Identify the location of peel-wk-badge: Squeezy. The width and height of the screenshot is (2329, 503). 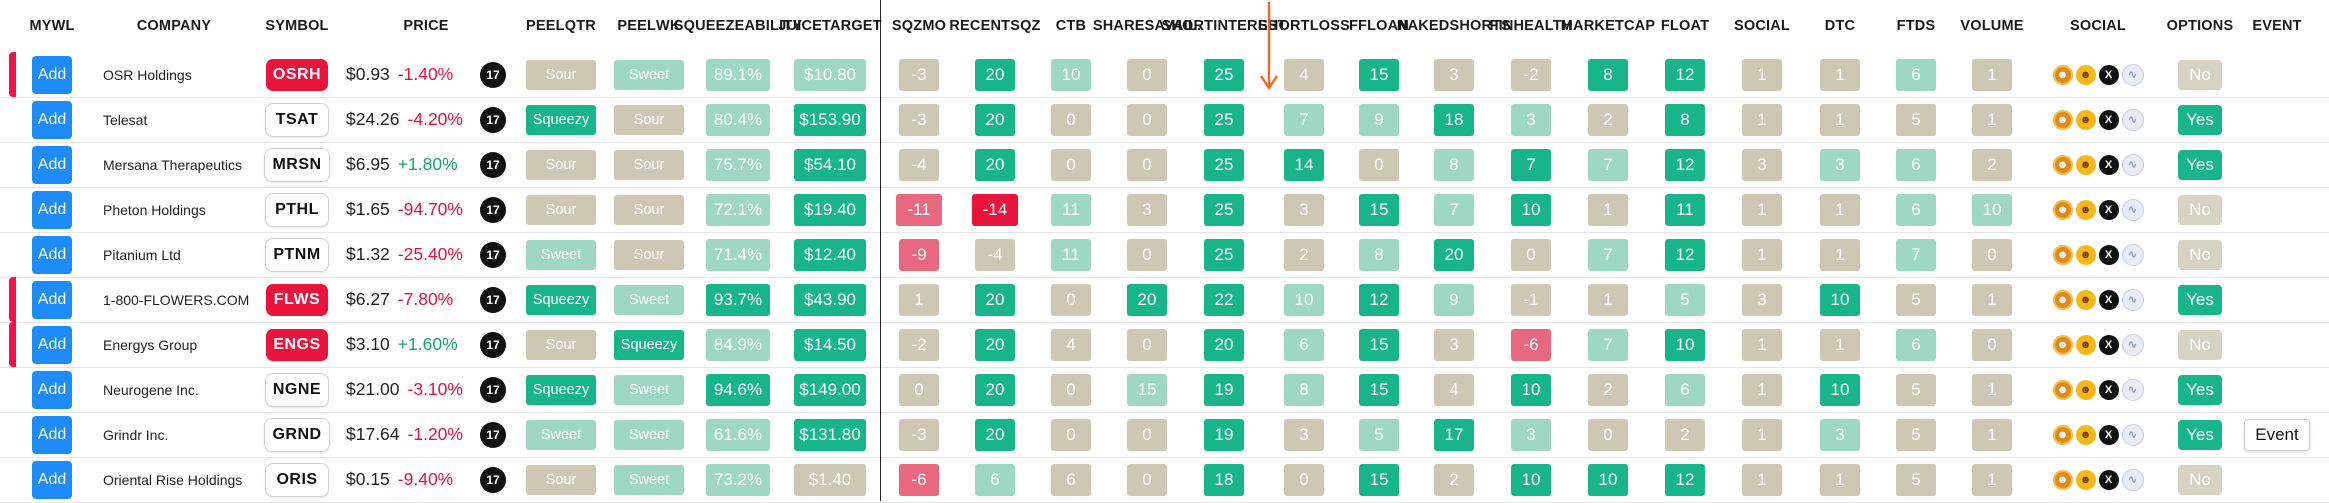
(649, 344).